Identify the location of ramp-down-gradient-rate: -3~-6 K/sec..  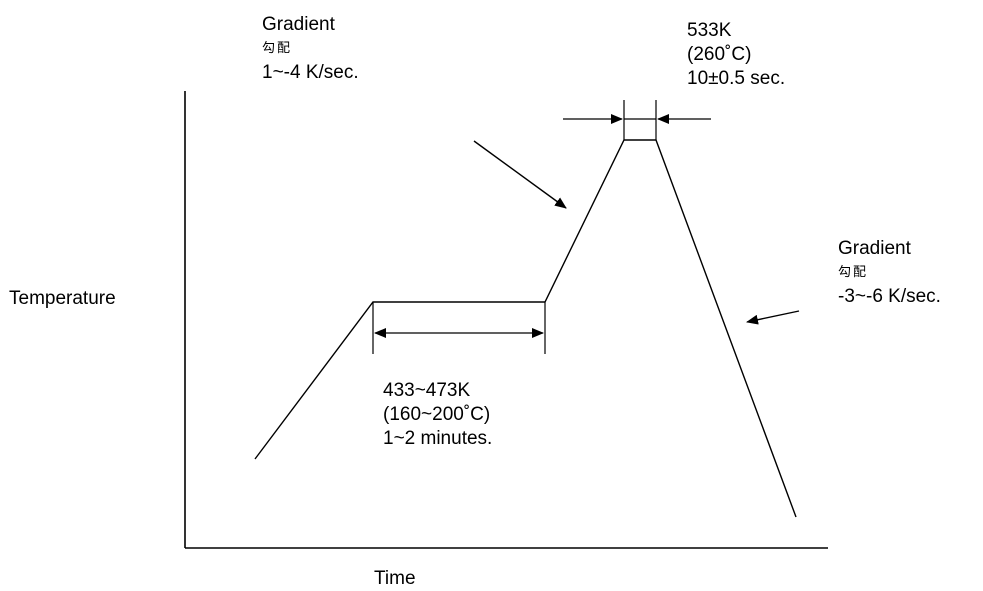
(889, 296).